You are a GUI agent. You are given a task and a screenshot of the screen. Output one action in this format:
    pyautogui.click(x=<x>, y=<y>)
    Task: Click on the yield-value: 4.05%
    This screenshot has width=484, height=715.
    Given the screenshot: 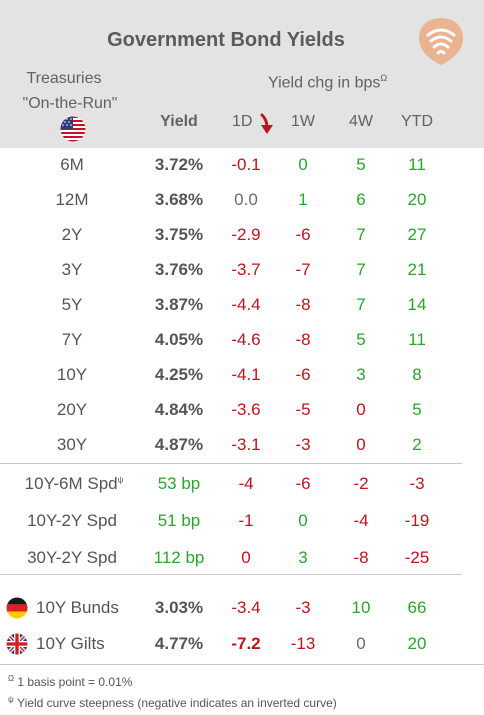 What is the action you would take?
    pyautogui.click(x=179, y=339)
    